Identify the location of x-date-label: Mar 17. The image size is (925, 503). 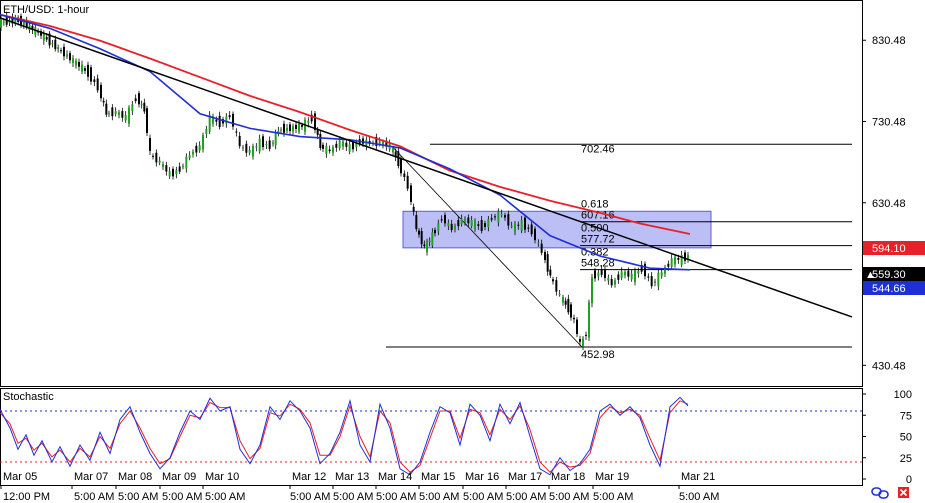
(525, 477).